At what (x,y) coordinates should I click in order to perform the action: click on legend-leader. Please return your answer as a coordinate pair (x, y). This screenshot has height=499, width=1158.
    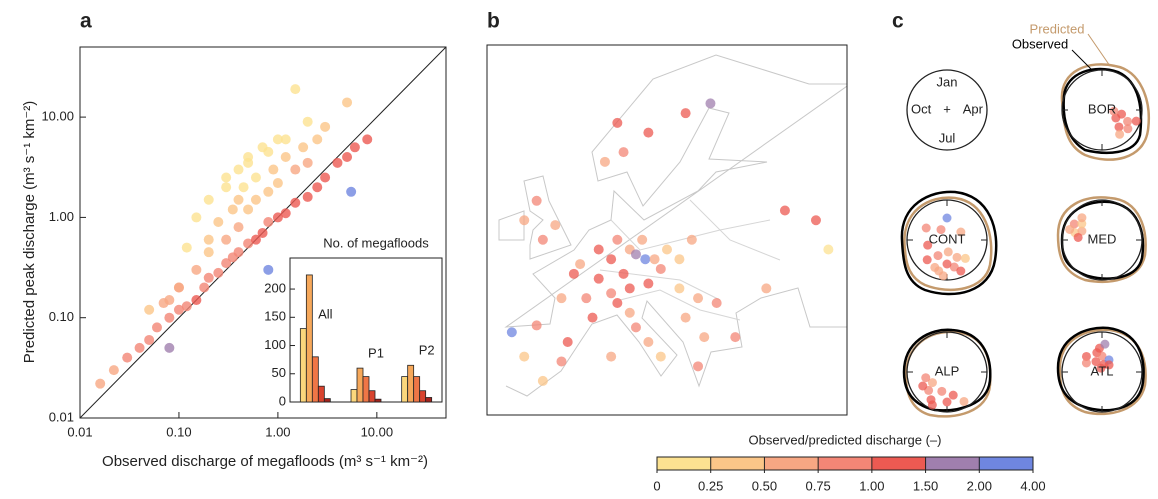
    Looking at the image, I should click on (1099, 50).